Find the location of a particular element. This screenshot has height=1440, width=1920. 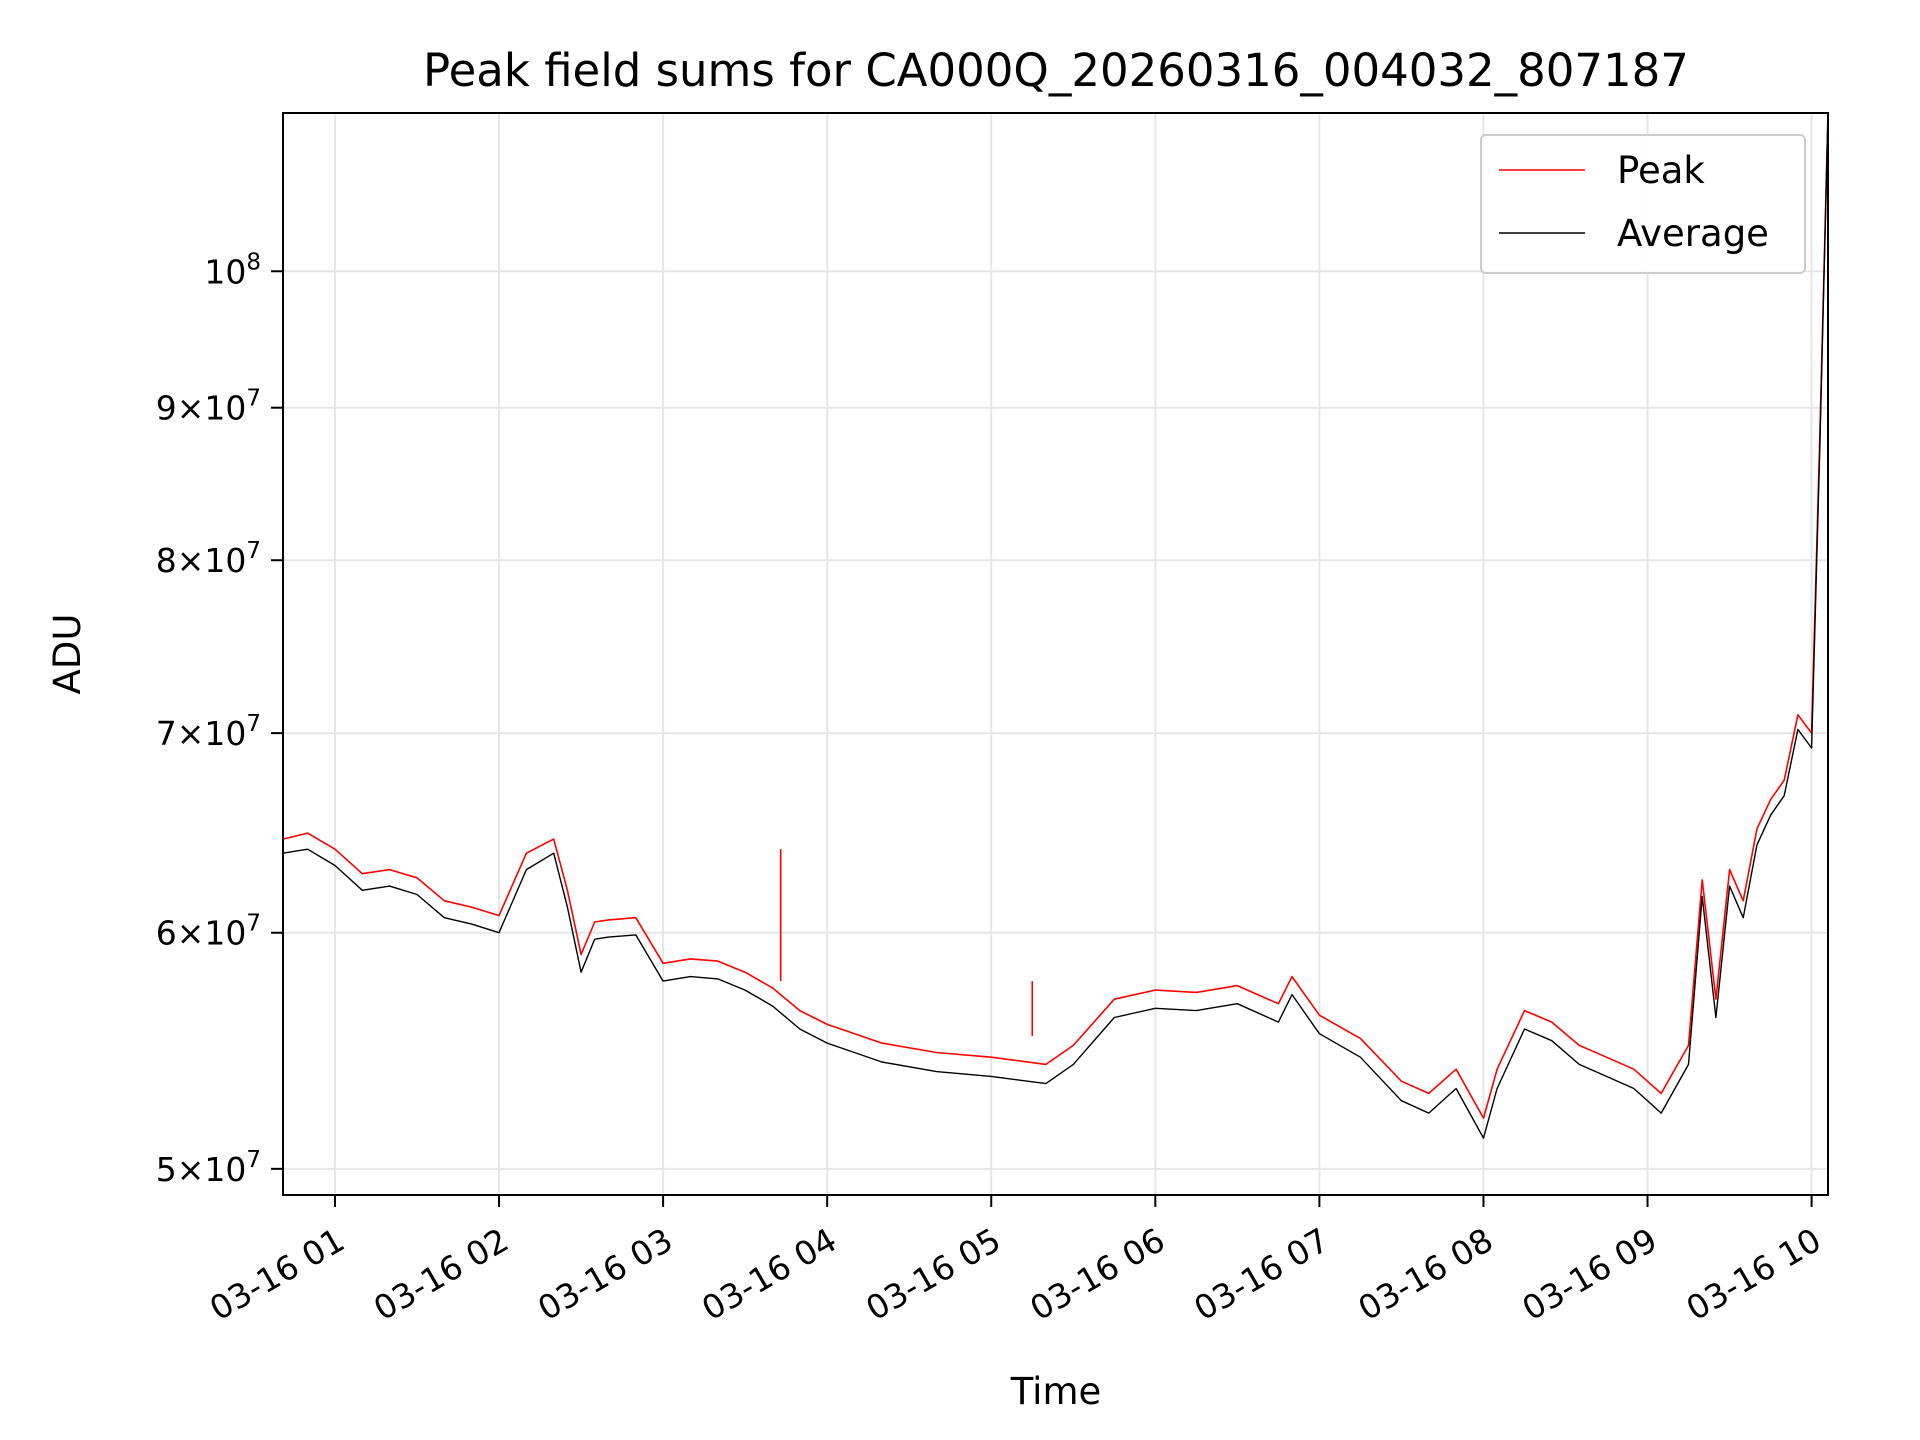

y-tick-label: 8×107 is located at coordinates (208, 559).